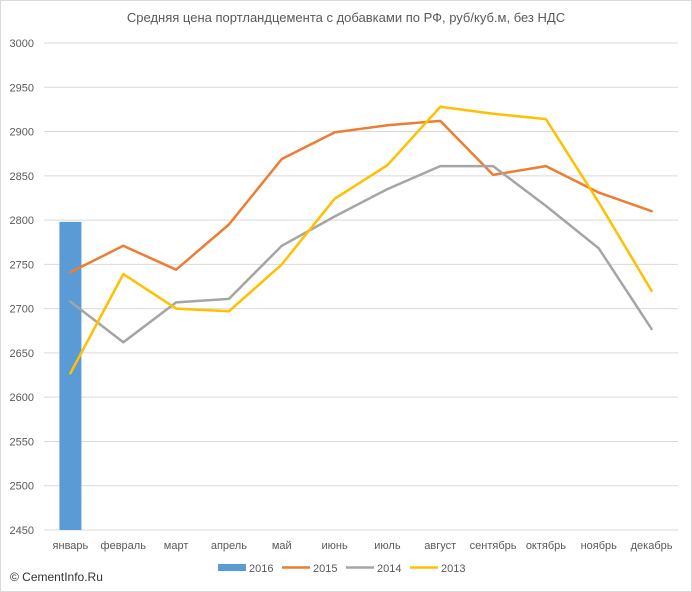 This screenshot has width=692, height=592. I want to click on y-tick-label: 2650, so click(22, 354).